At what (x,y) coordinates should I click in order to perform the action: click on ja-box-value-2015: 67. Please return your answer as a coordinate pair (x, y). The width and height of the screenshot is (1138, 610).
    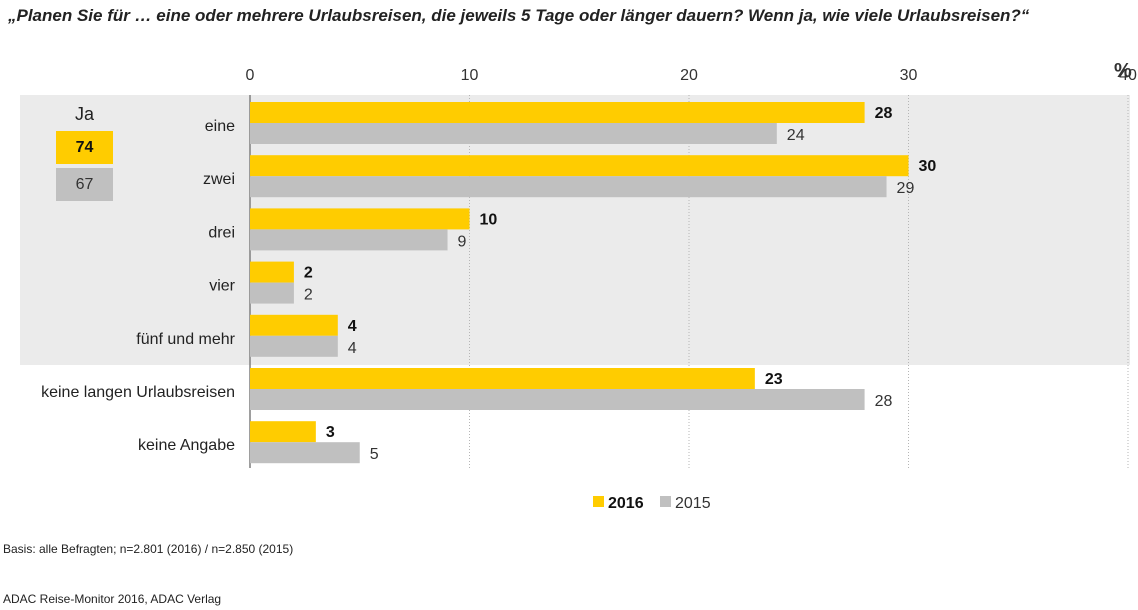
    Looking at the image, I should click on (84, 184).